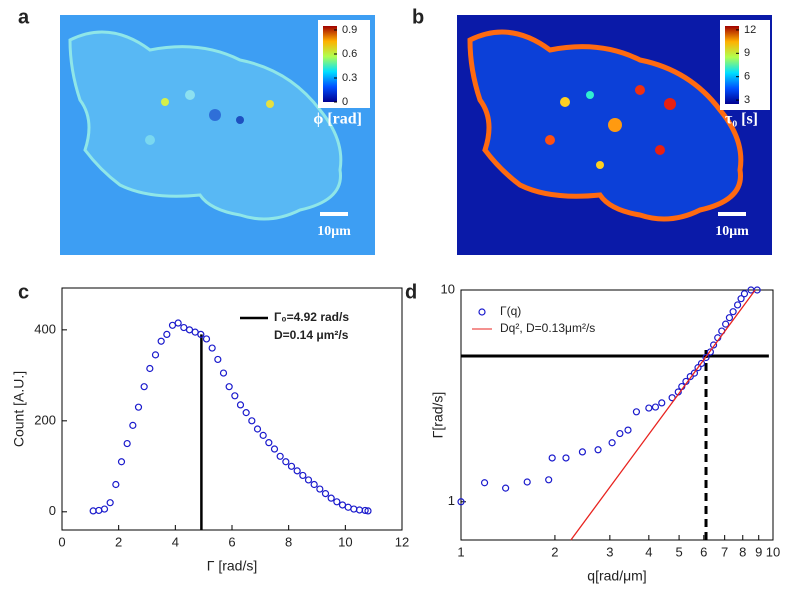 The height and width of the screenshot is (595, 787). I want to click on colorbar-tick-label: 12, so click(750, 30).